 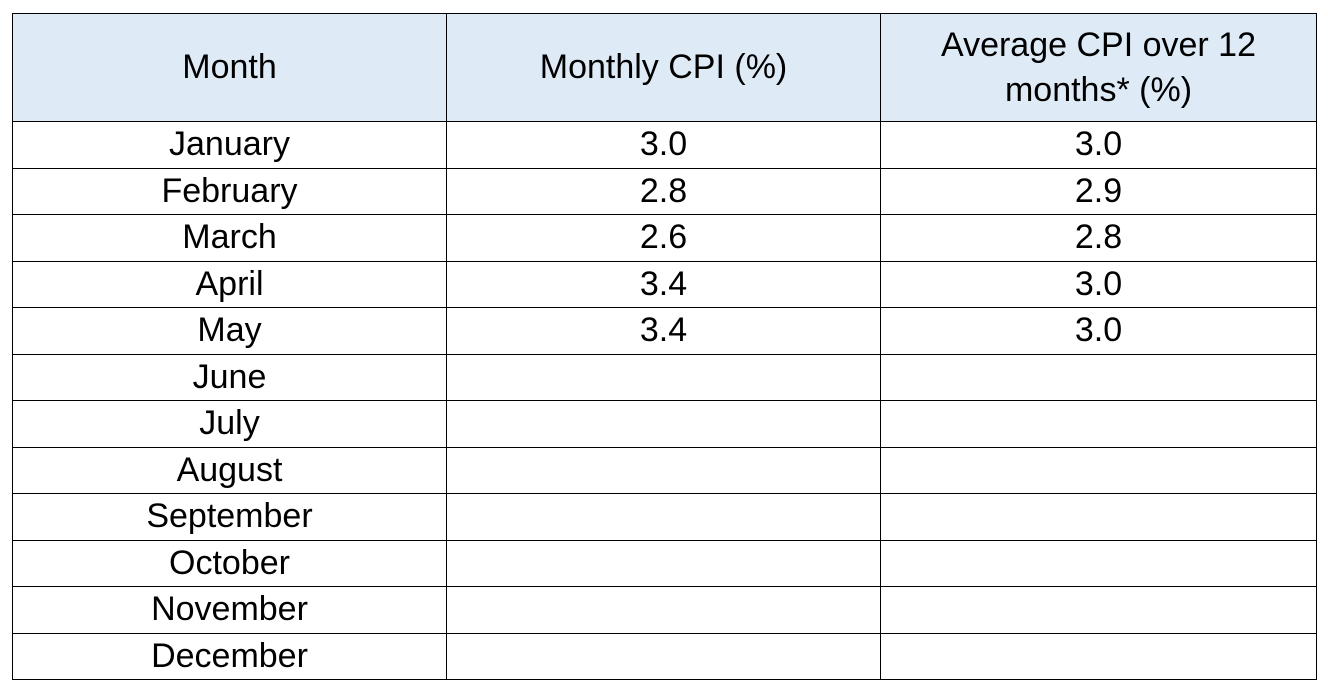 I want to click on table-row: August, so click(x=664, y=470).